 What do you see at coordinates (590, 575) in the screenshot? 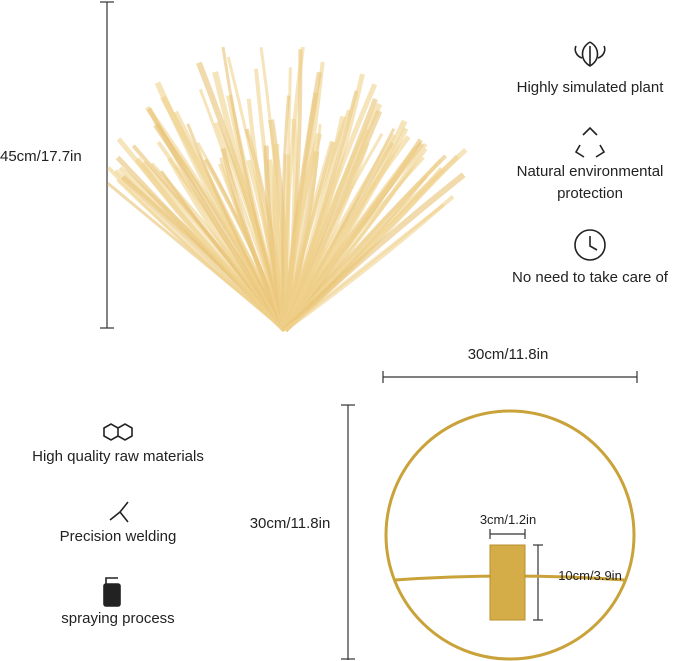
I see `cup-height: 10cm/3.9in` at bounding box center [590, 575].